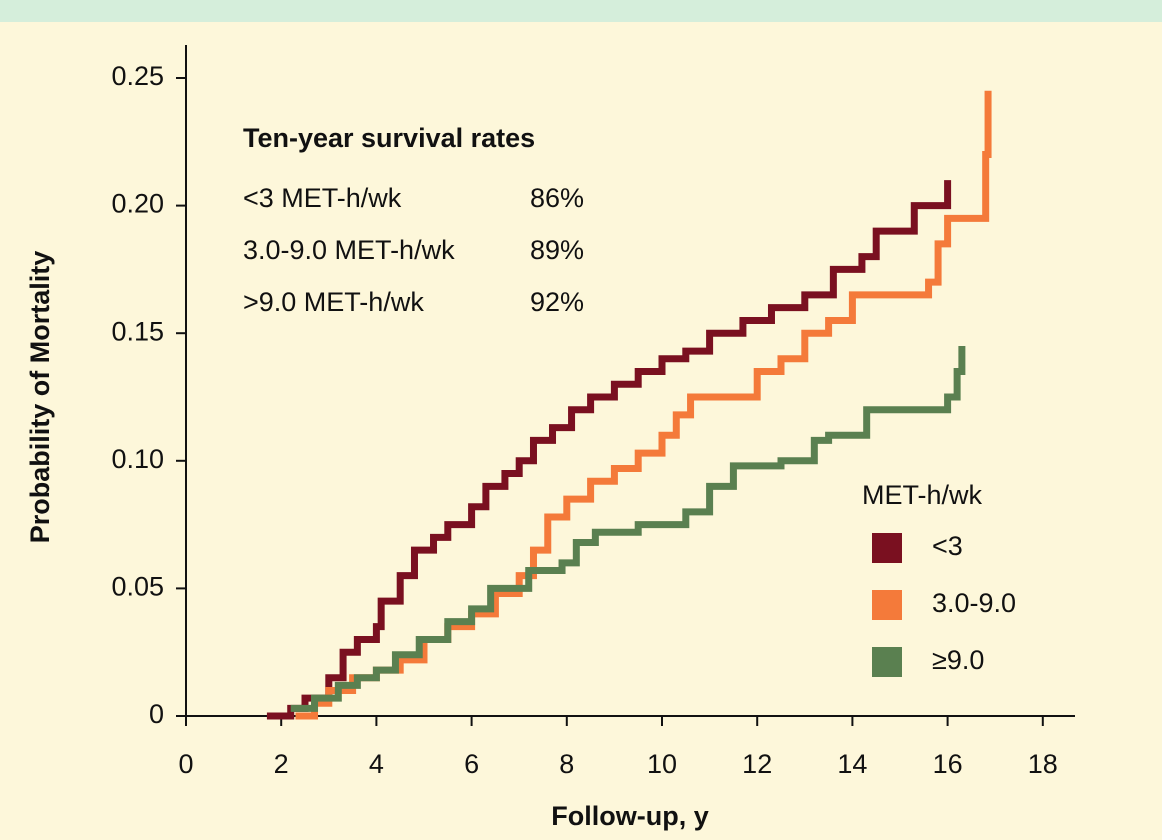 This screenshot has height=840, width=1162. What do you see at coordinates (137, 459) in the screenshot?
I see `y-tick-label: 0.10` at bounding box center [137, 459].